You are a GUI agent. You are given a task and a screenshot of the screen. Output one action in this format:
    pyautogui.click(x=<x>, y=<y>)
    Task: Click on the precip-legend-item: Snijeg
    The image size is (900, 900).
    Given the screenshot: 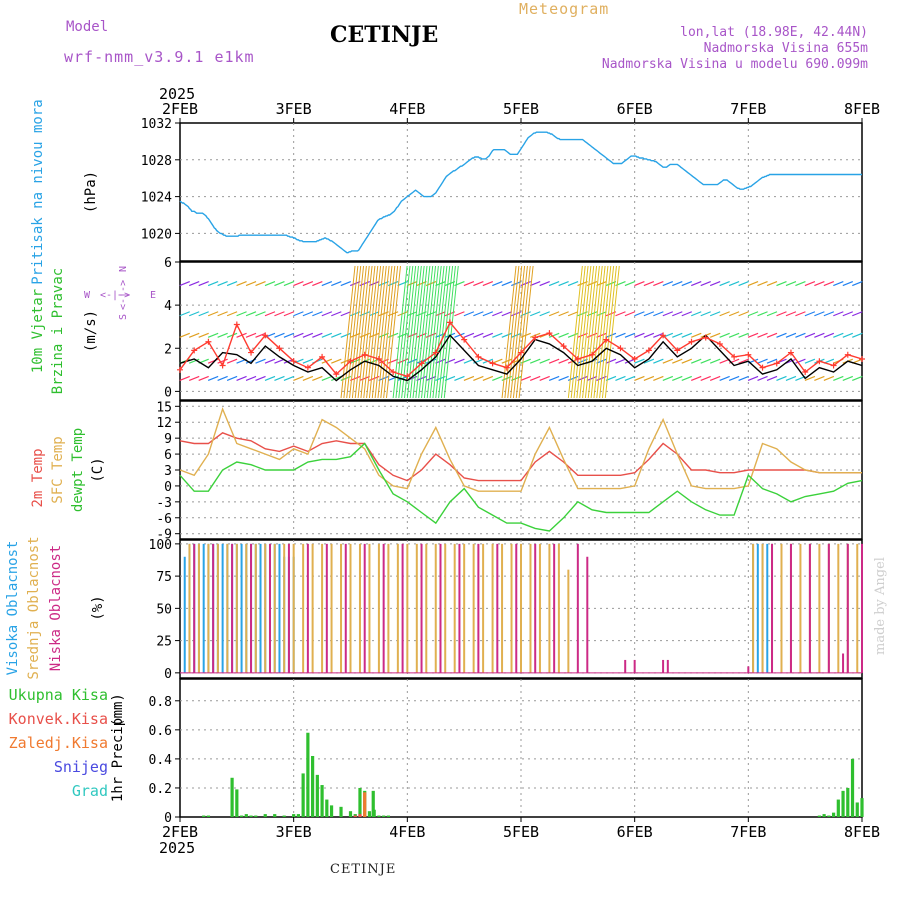 What is the action you would take?
    pyautogui.click(x=81, y=767)
    